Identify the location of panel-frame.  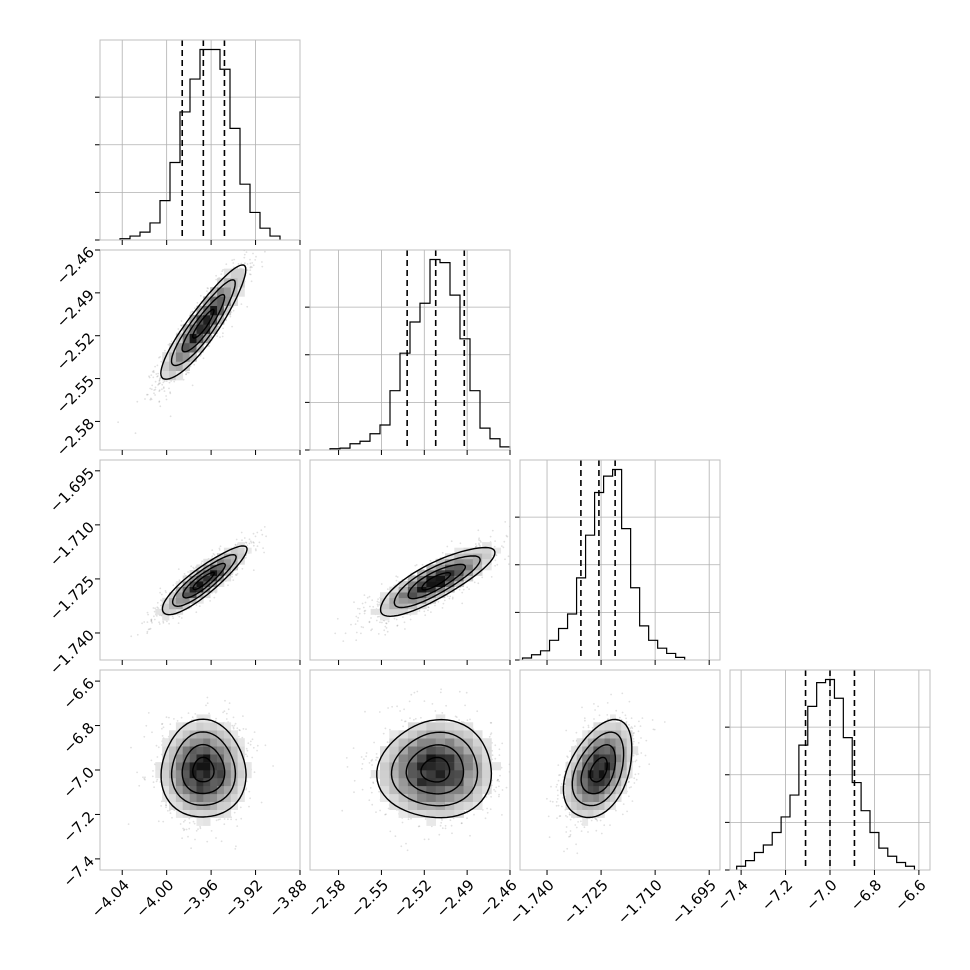
(410, 560).